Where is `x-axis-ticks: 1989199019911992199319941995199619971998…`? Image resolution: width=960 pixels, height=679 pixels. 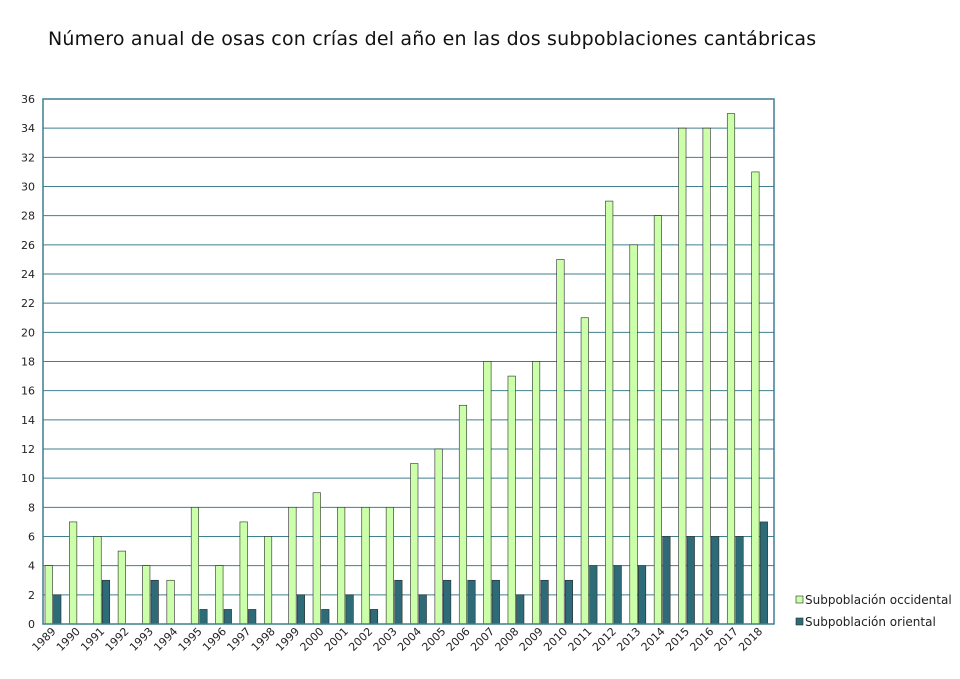 x-axis-ticks: 1989199019911992199319941995199619971998… is located at coordinates (398, 639).